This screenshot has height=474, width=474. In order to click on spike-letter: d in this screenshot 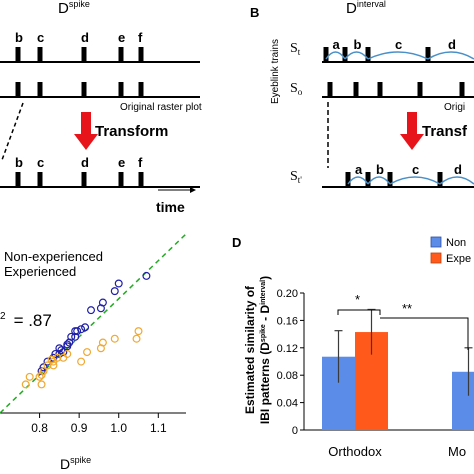, I will do `click(85, 162)`.